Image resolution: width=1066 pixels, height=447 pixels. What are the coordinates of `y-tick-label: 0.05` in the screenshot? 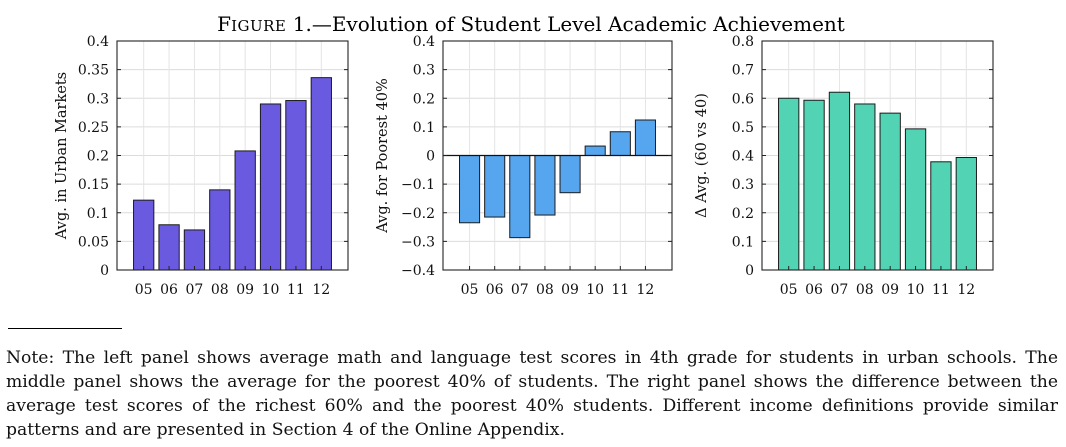 It's located at (93, 242).